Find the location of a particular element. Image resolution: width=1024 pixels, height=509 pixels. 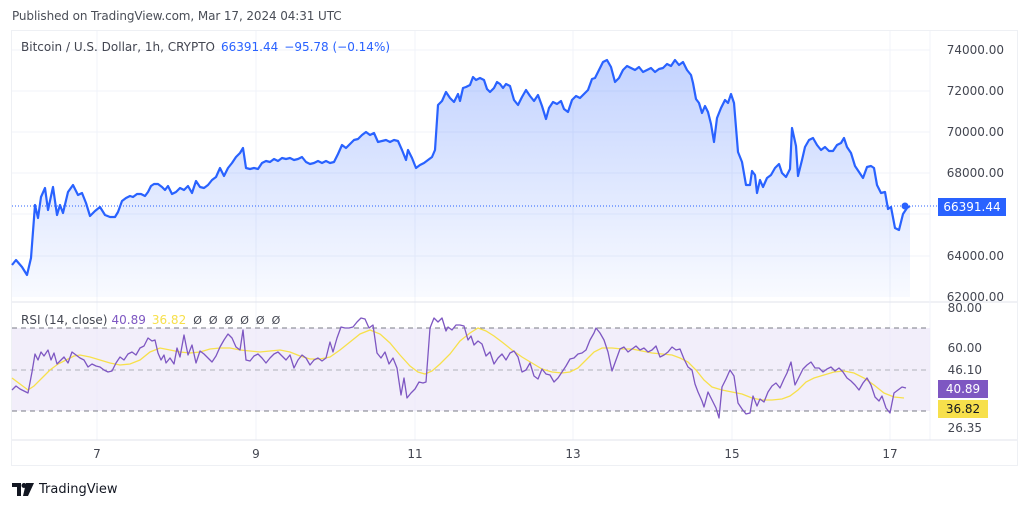

last-price-value: 66391.44 is located at coordinates (250, 47).